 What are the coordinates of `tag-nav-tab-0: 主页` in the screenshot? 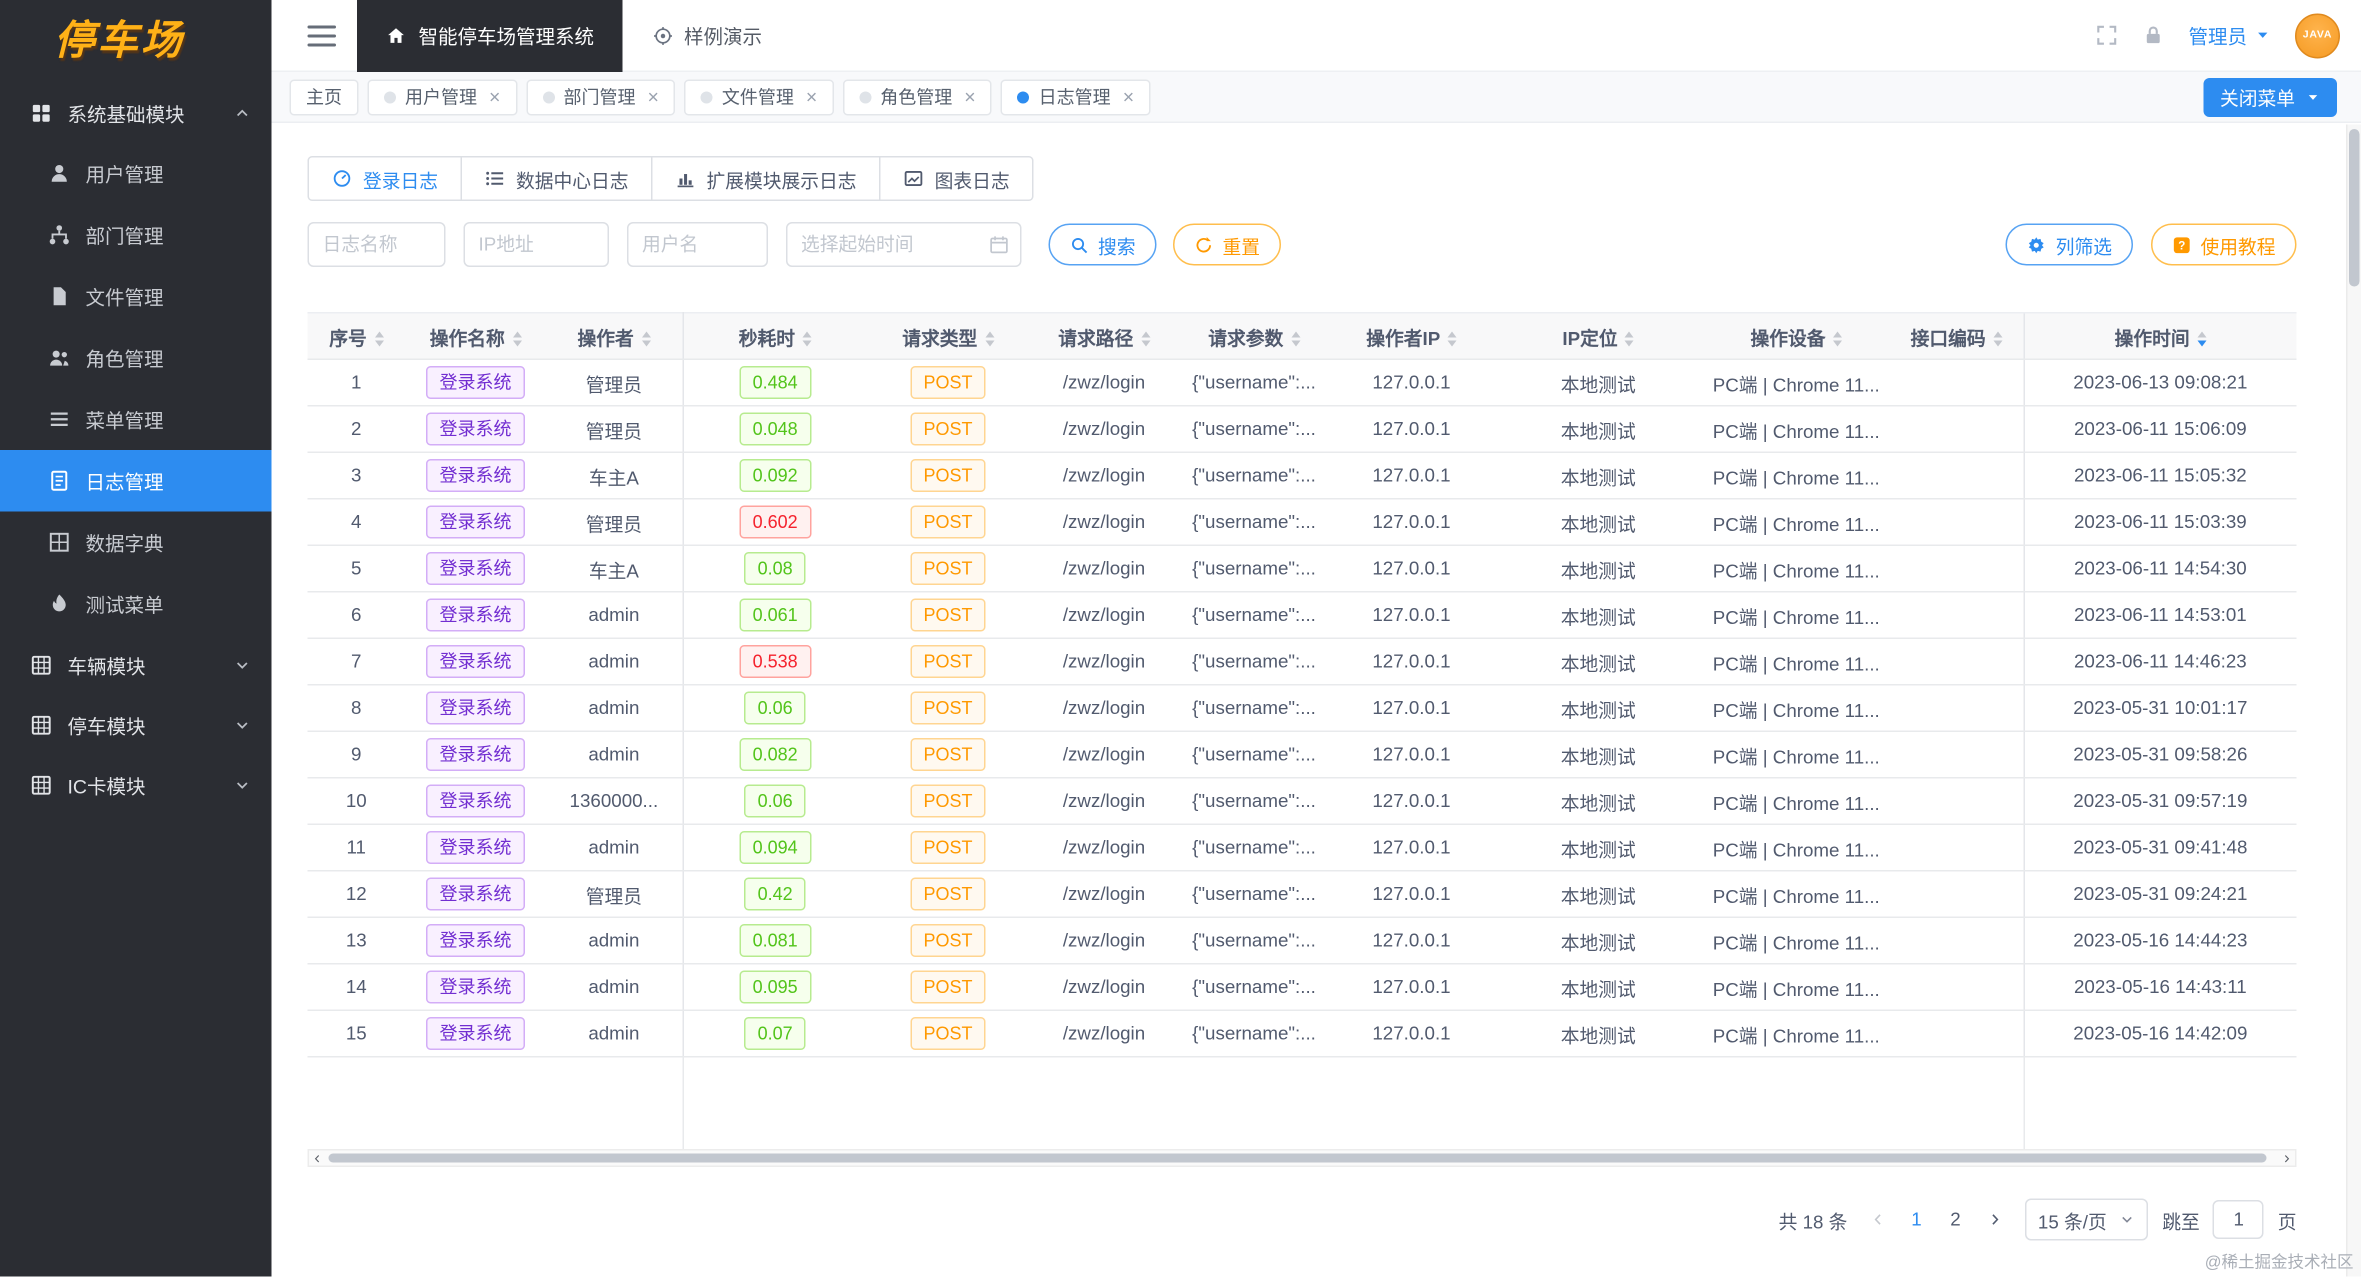 It's located at (324, 96).